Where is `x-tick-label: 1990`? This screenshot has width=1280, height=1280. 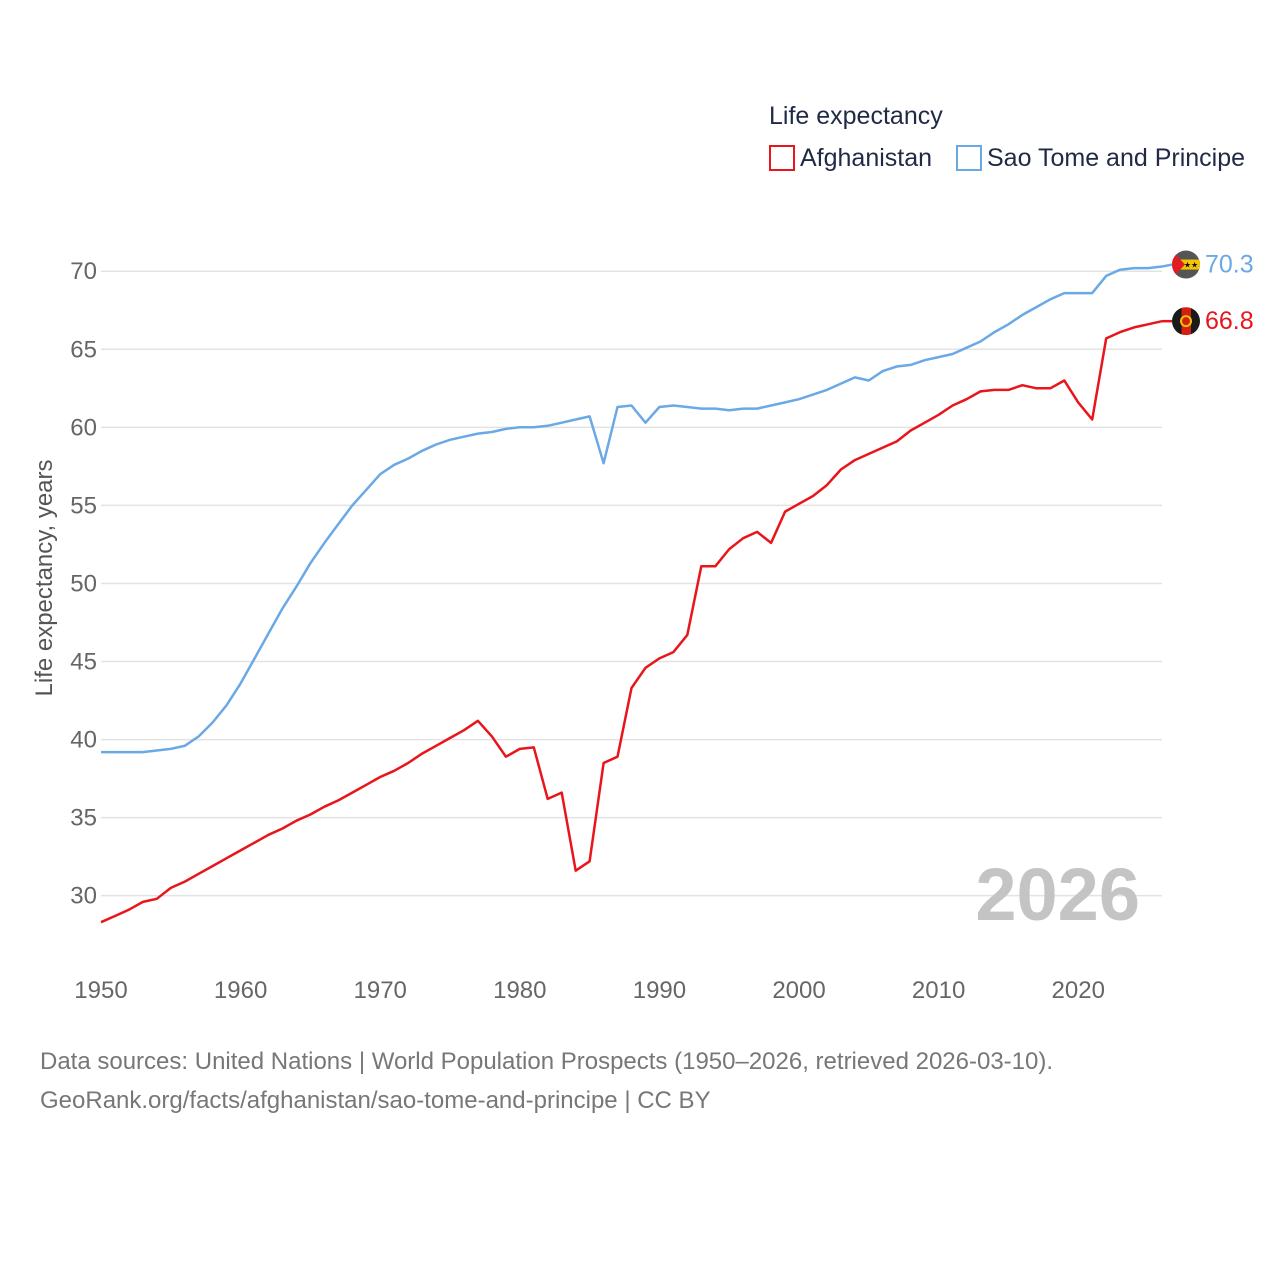
x-tick-label: 1990 is located at coordinates (659, 990).